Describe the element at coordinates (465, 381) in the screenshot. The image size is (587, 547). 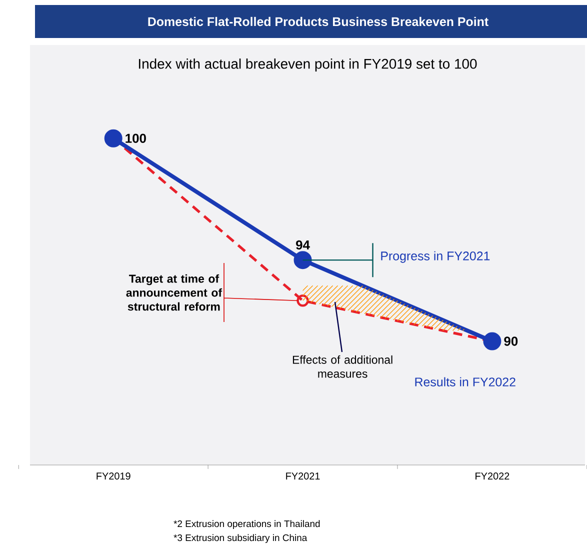
I see `annotation: Results in FY2022` at that location.